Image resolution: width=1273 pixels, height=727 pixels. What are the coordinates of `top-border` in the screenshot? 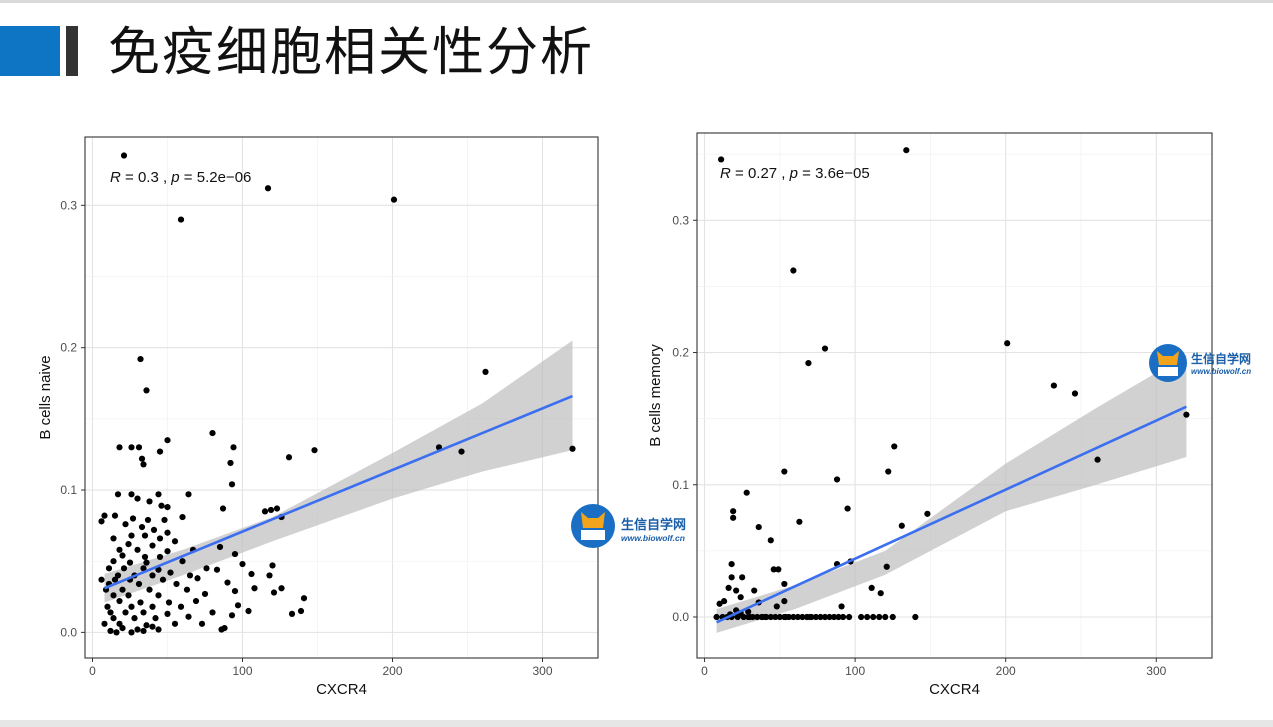 It's located at (636, 1).